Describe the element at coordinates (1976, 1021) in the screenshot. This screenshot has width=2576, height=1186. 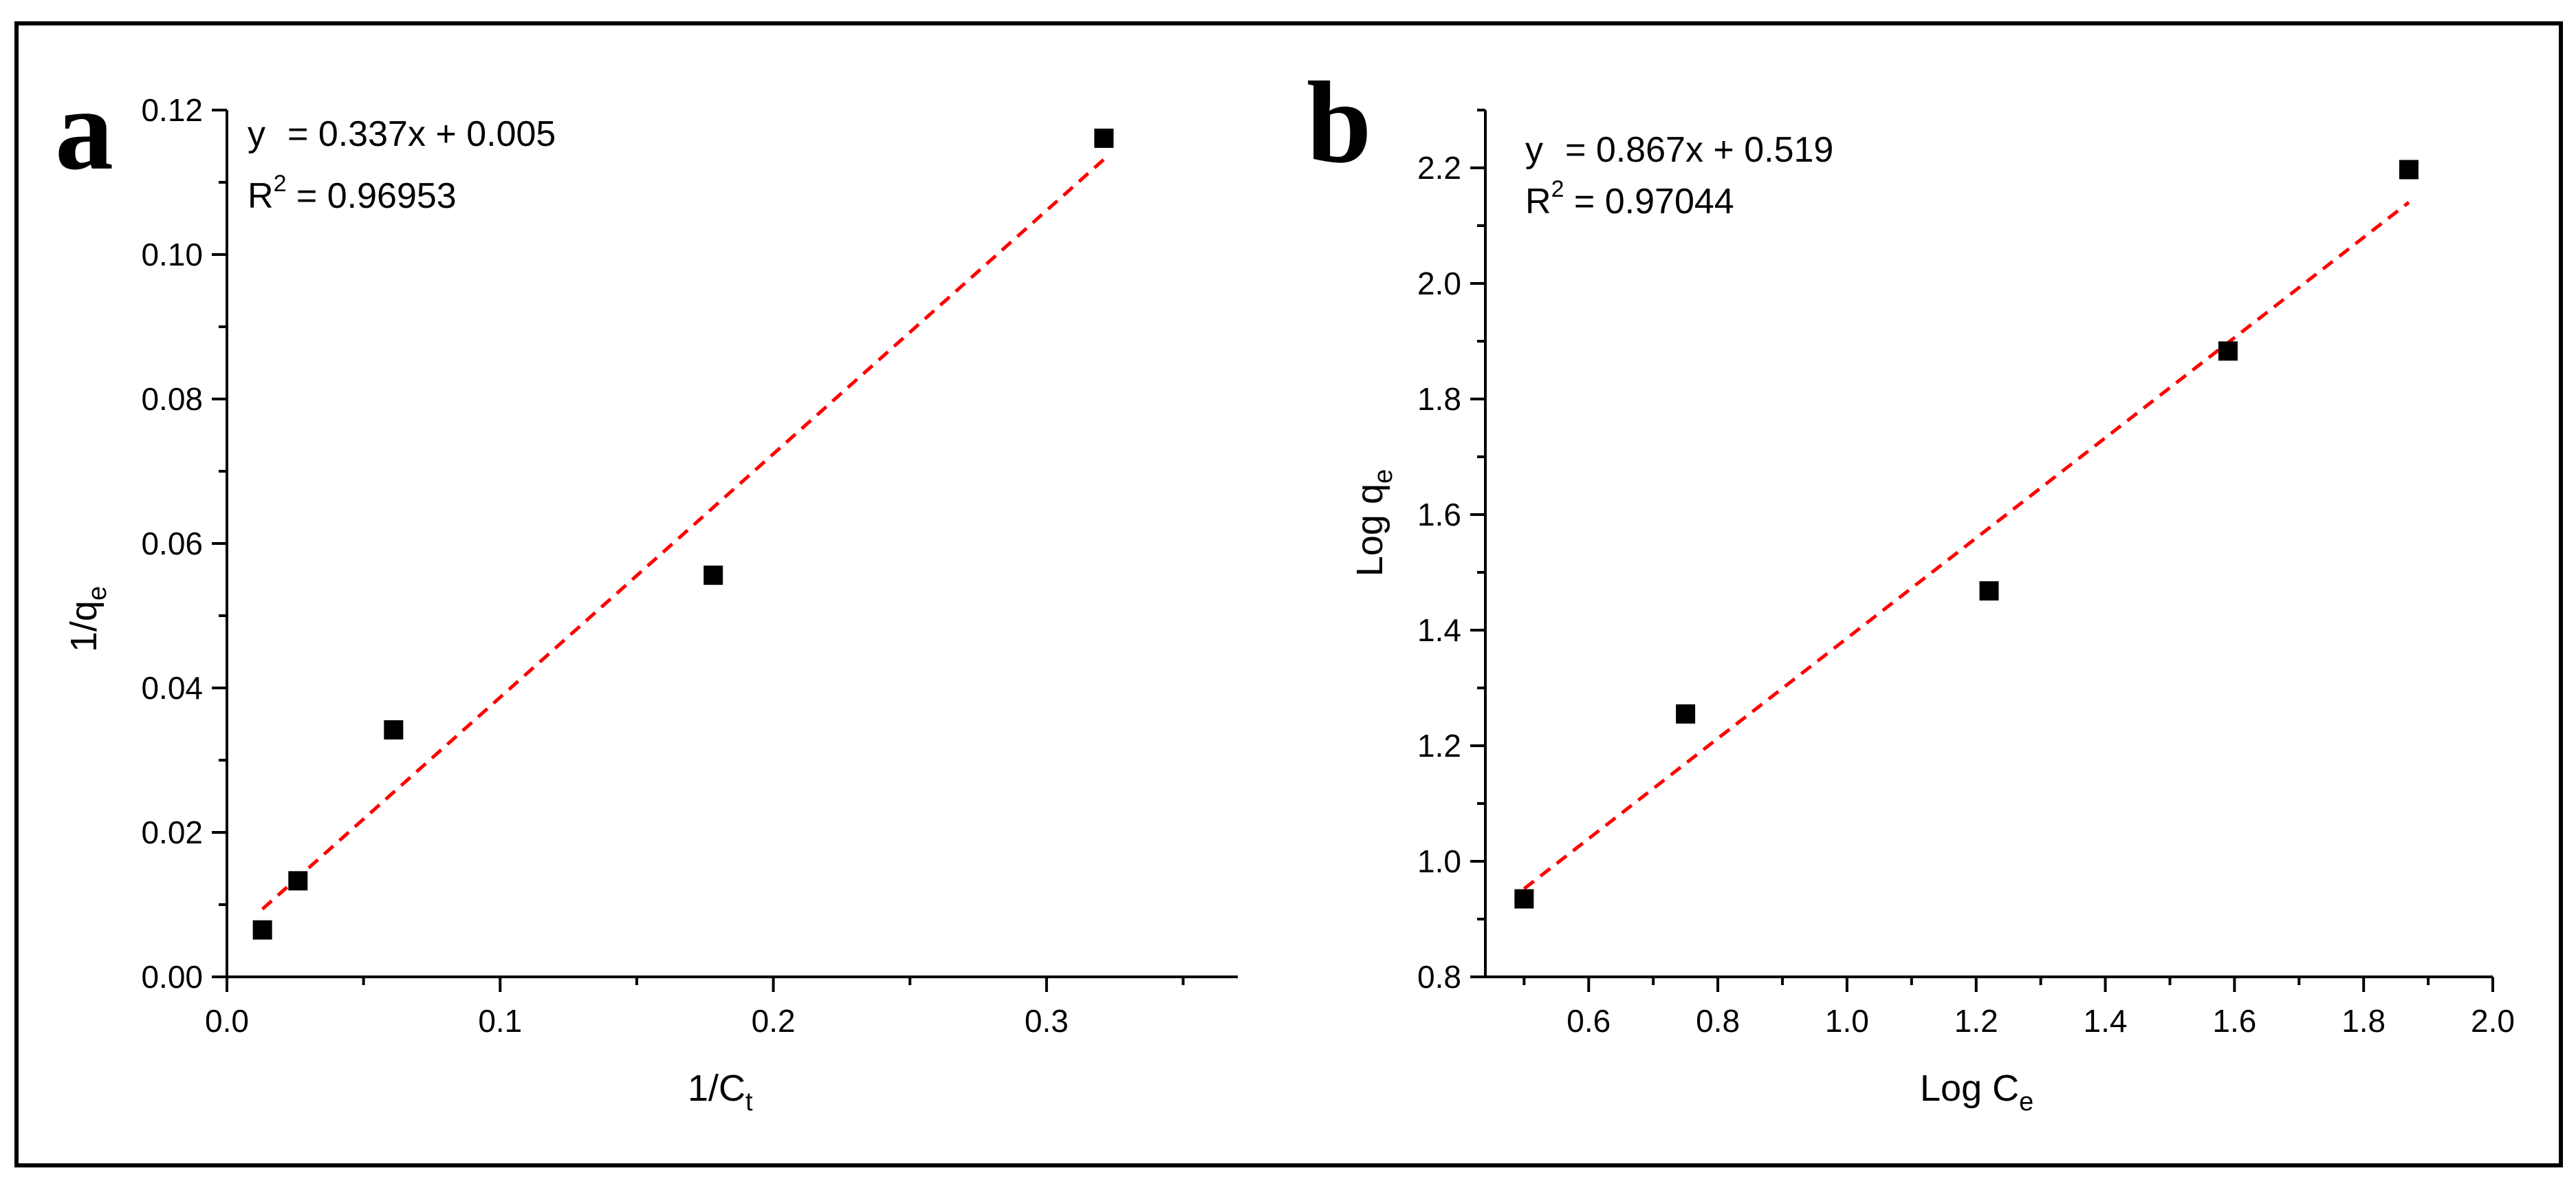
I see `panel-b-x-tick-label: 1.2` at that location.